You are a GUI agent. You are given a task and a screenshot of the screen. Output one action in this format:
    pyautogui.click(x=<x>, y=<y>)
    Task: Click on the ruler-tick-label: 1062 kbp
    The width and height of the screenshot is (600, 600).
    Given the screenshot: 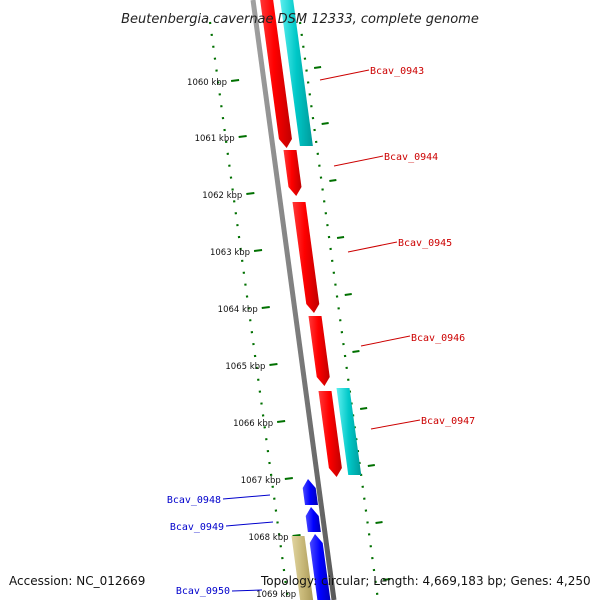 What is the action you would take?
    pyautogui.click(x=222, y=196)
    